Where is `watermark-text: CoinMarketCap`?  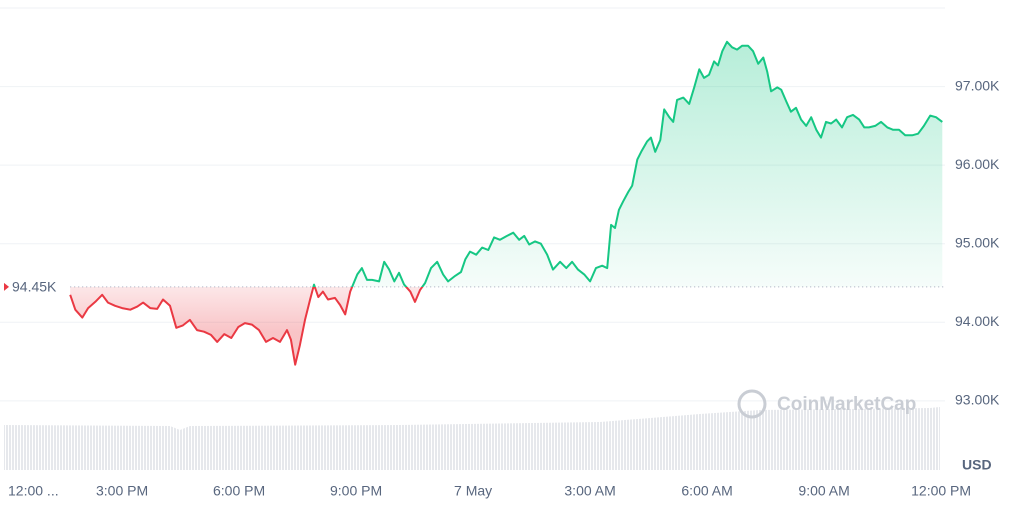
watermark-text: CoinMarketCap is located at coordinates (846, 404).